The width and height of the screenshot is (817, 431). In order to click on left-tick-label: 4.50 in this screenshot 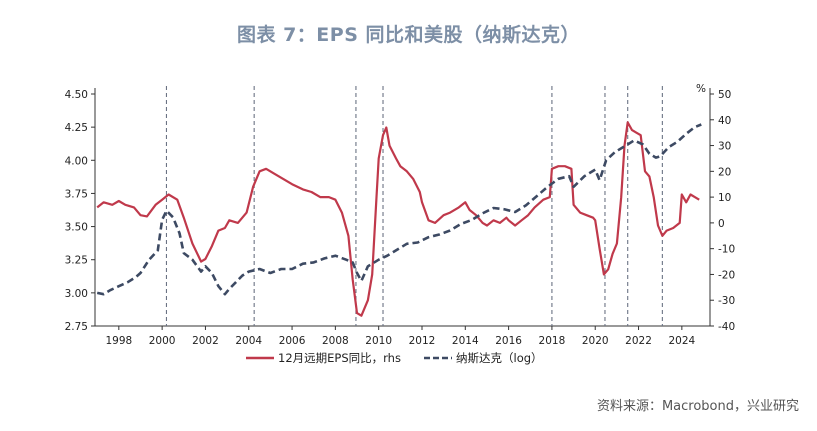, I will do `click(76, 95)`.